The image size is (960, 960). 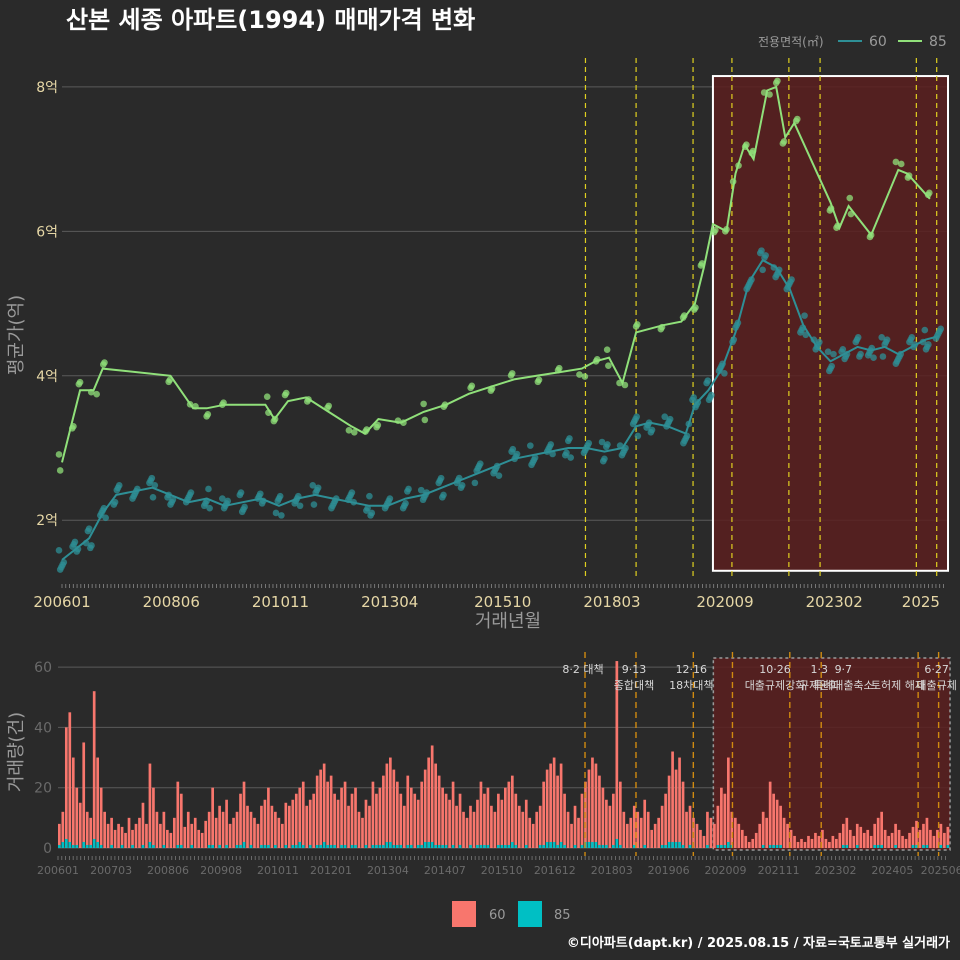 What do you see at coordinates (508, 621) in the screenshot?
I see `price-x-axis-title: 거래년월` at bounding box center [508, 621].